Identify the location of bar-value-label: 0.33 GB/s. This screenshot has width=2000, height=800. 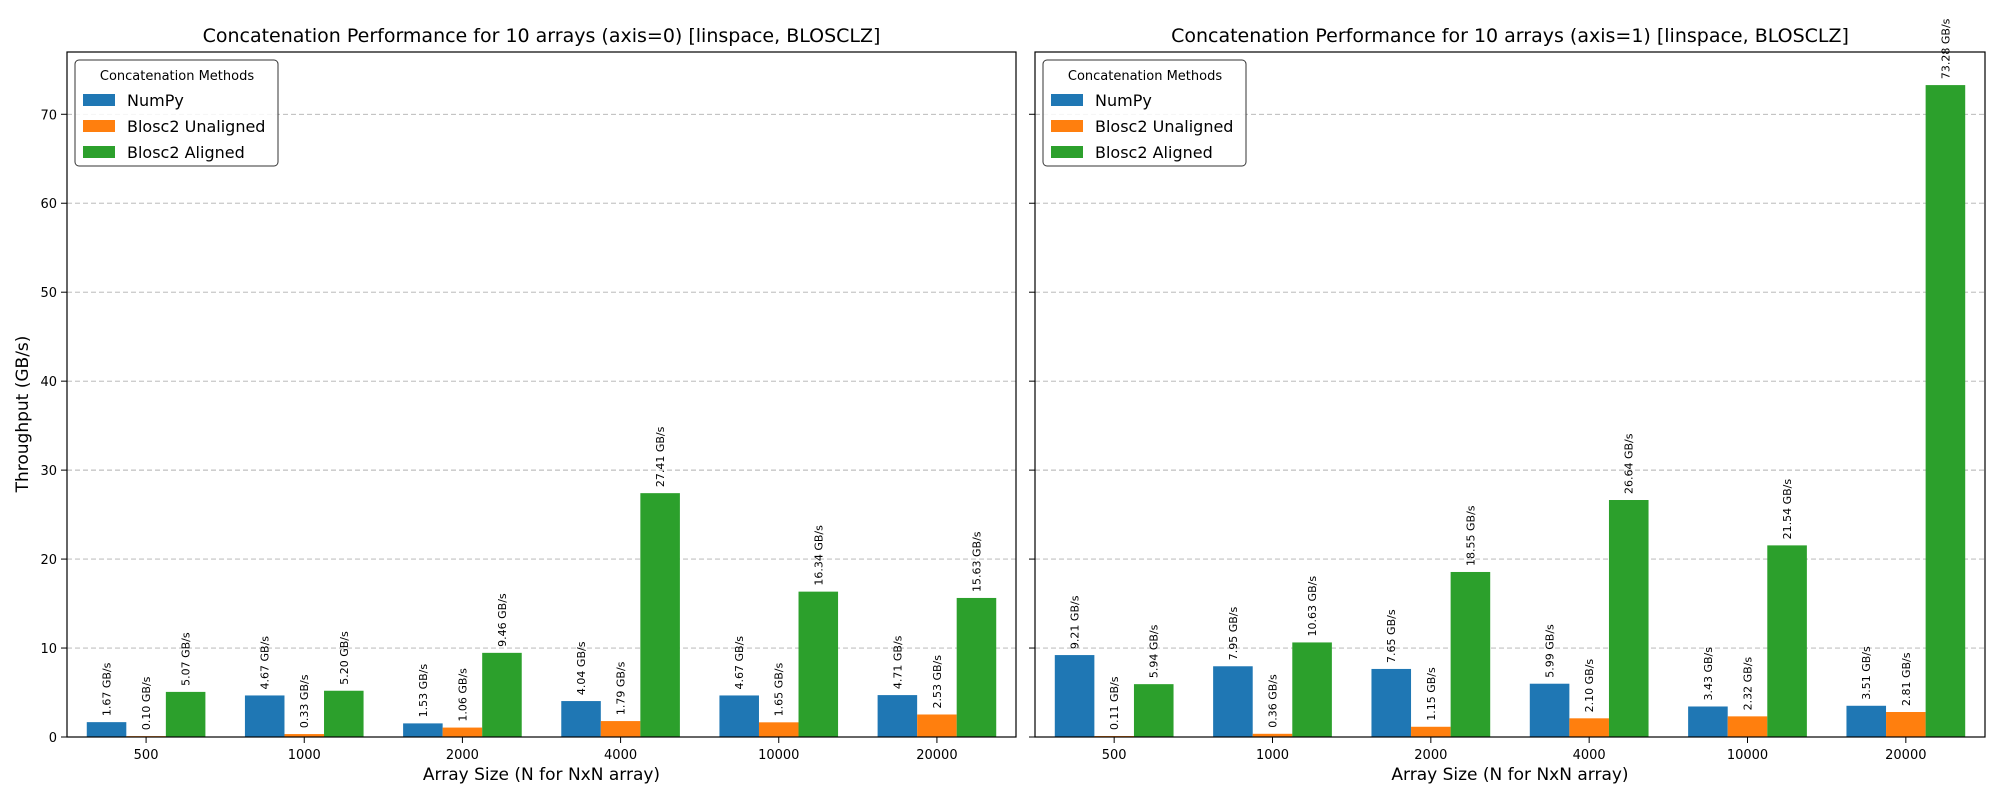
(304, 701).